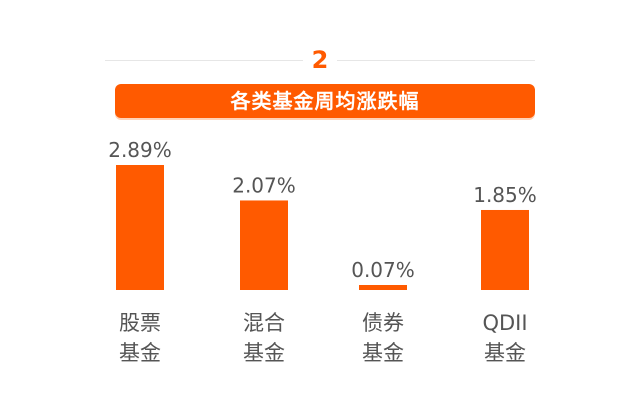 The width and height of the screenshot is (640, 402). Describe the element at coordinates (320, 60) in the screenshot. I see `section-number: 2` at that location.